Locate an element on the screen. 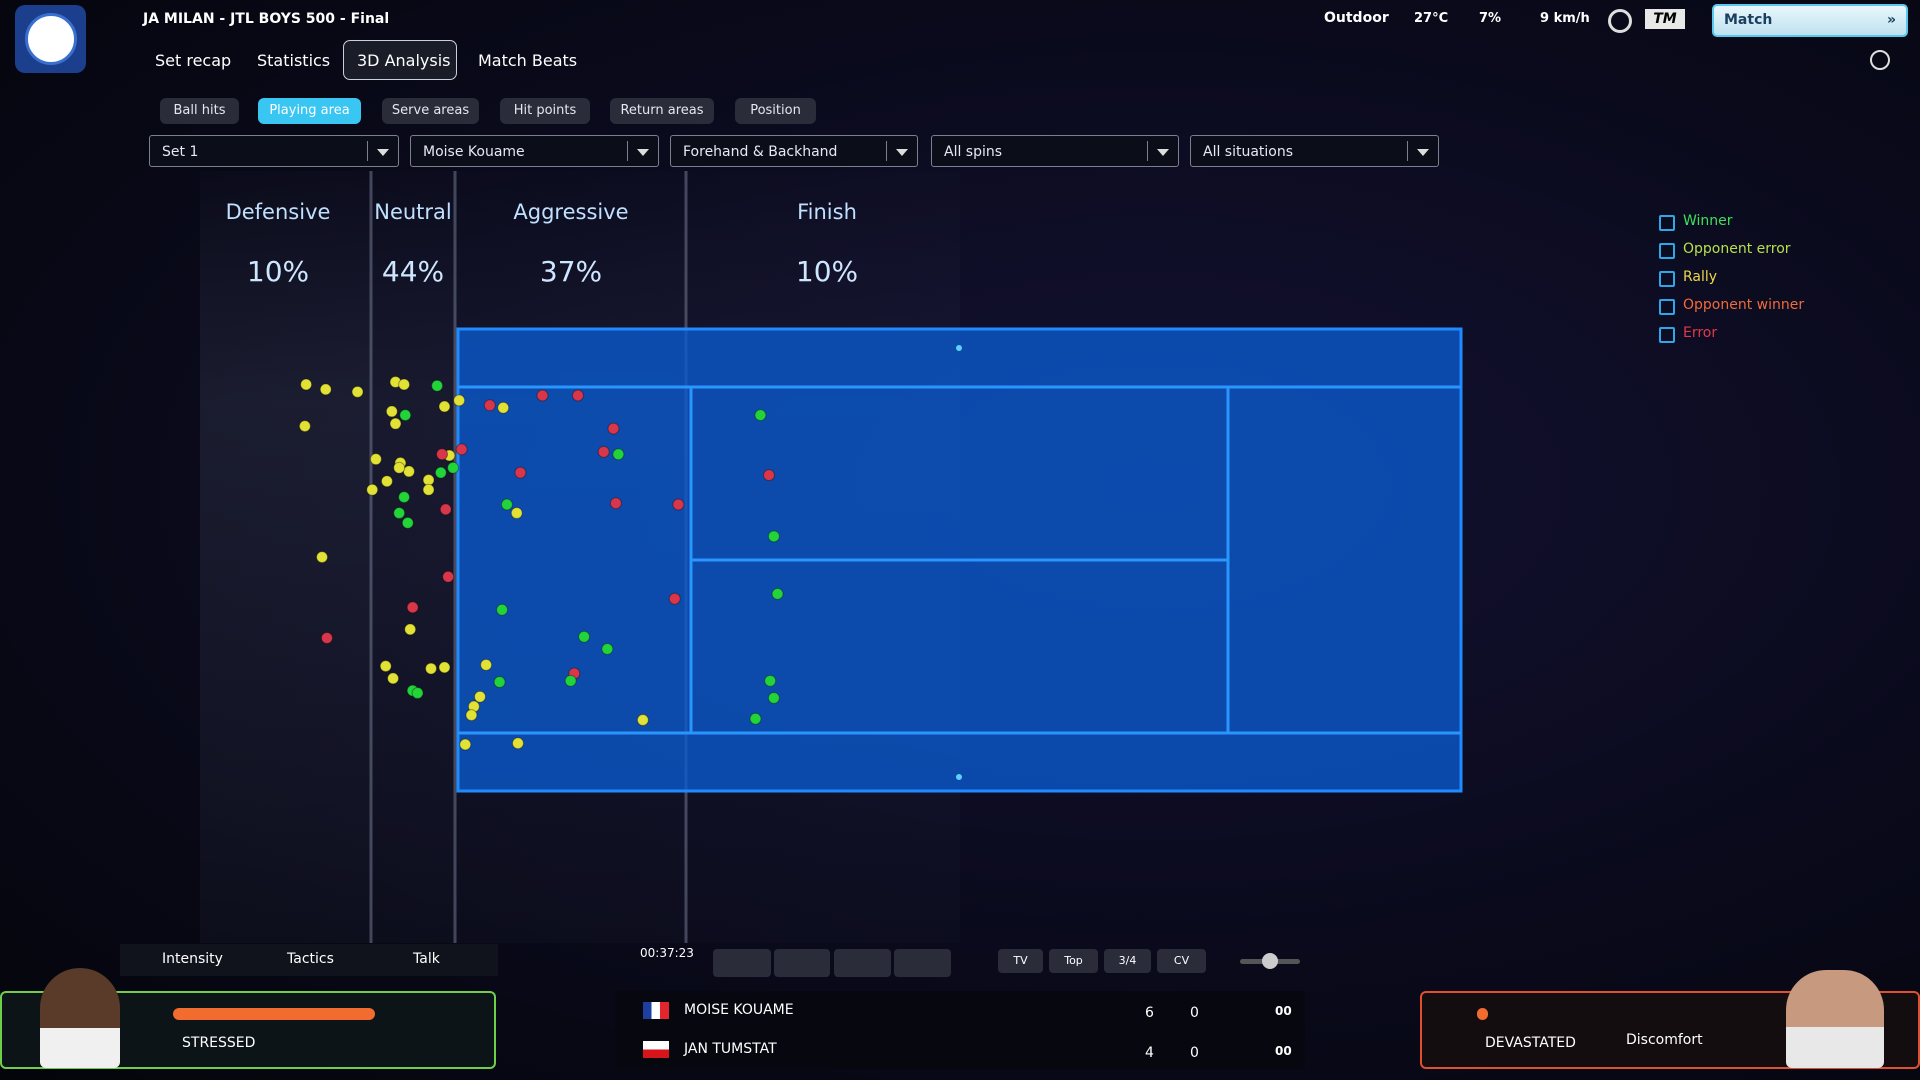 The image size is (1920, 1080). filter-dropdown: Moise Kouame is located at coordinates (534, 151).